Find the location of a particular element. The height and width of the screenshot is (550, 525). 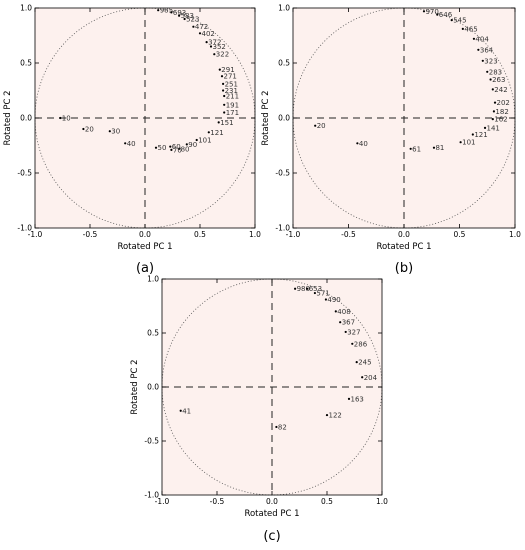

data-point-label-70: 70 is located at coordinates (177, 150).